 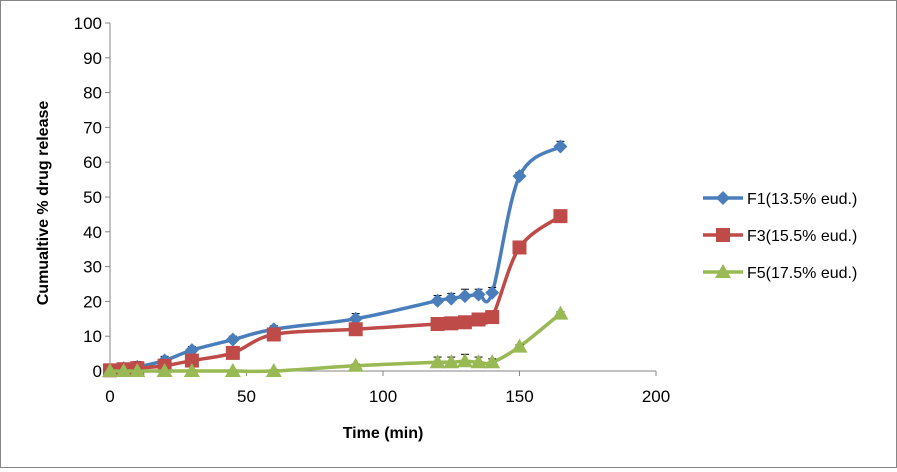 What do you see at coordinates (92, 232) in the screenshot?
I see `y-tick-label: 40` at bounding box center [92, 232].